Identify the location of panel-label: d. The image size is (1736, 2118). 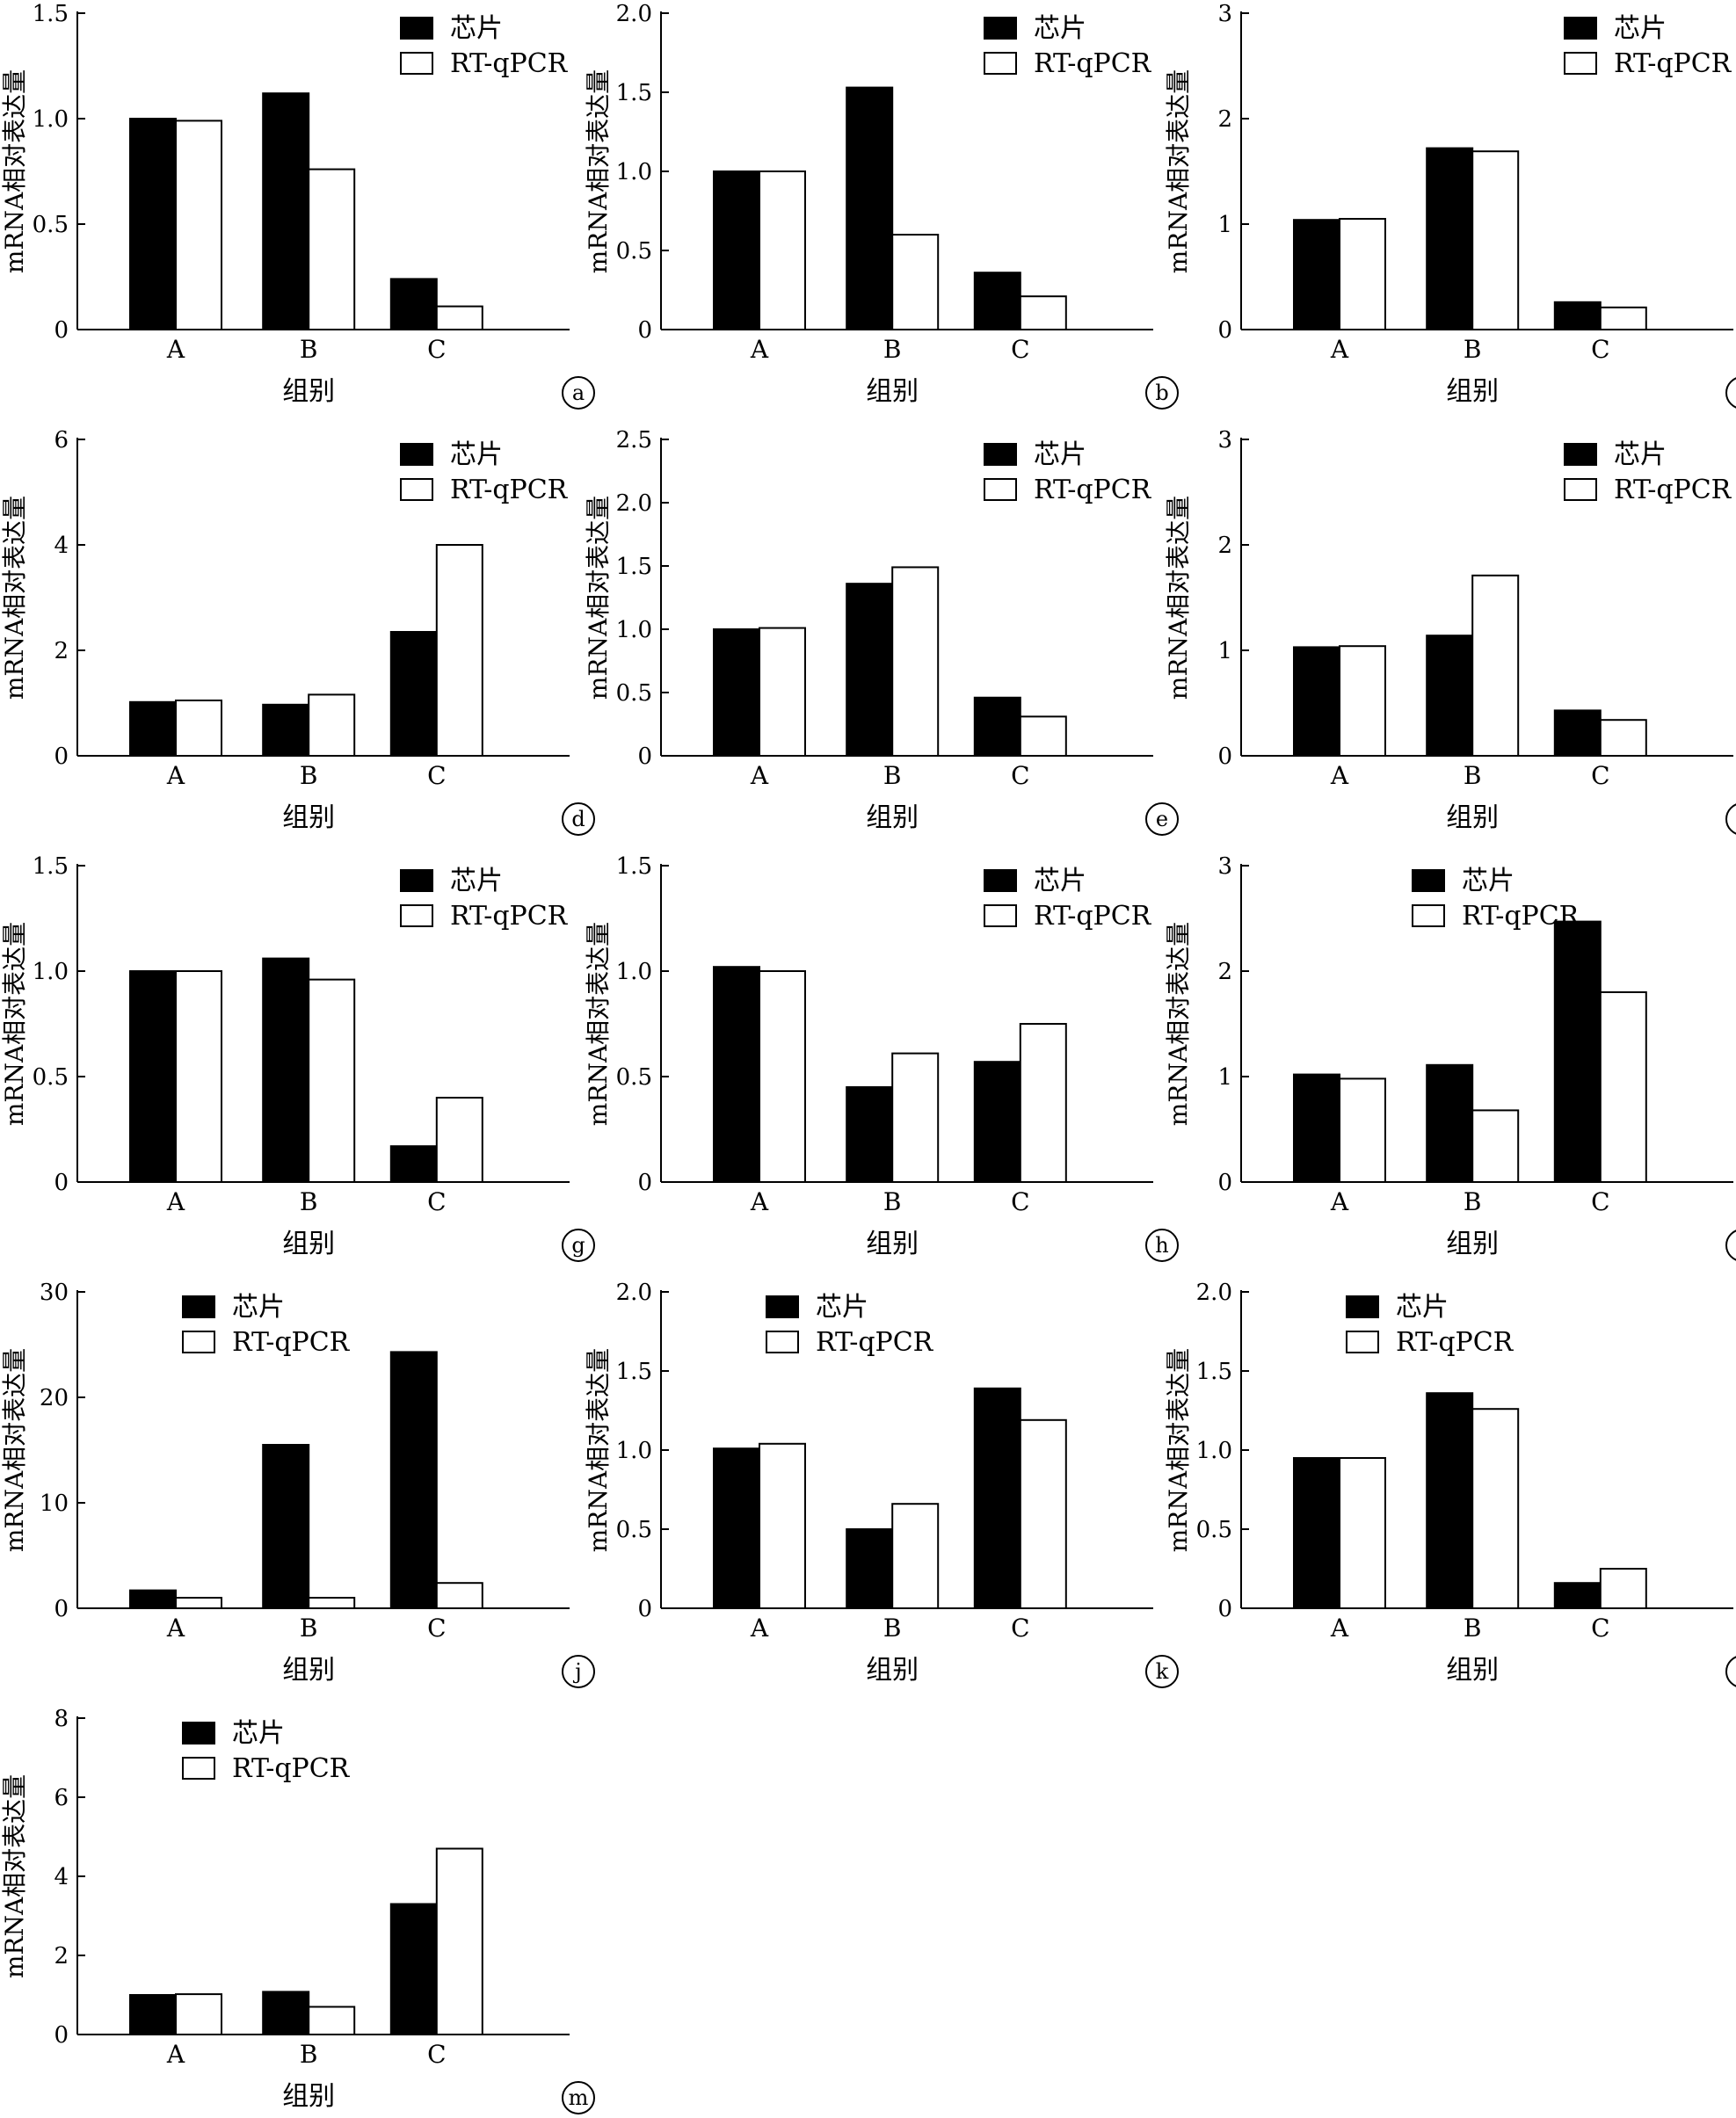
(578, 819).